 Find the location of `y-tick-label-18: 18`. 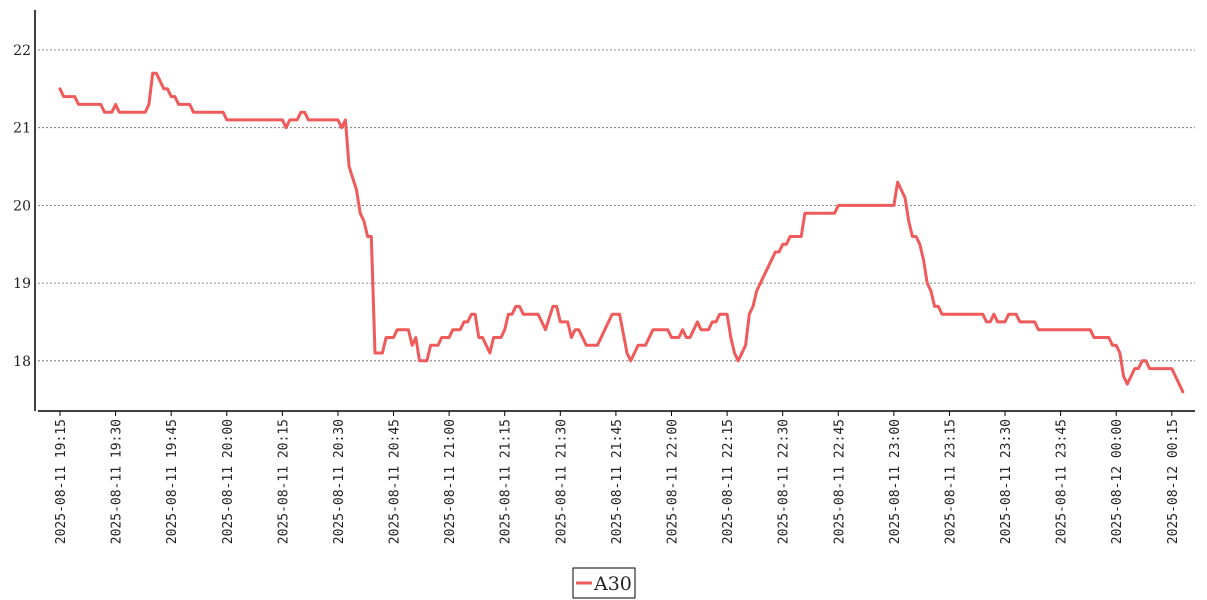

y-tick-label-18: 18 is located at coordinates (22, 362).